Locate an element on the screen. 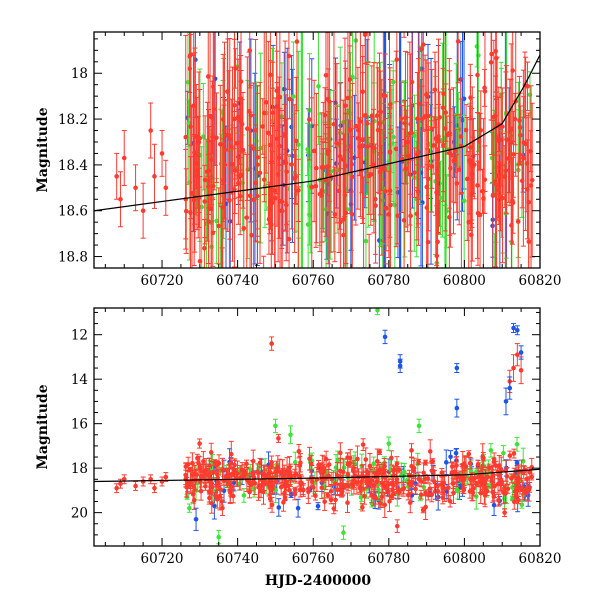 Image resolution: width=600 pixels, height=600 pixels. top-dense-point-green-56-marker is located at coordinates (477, 46).